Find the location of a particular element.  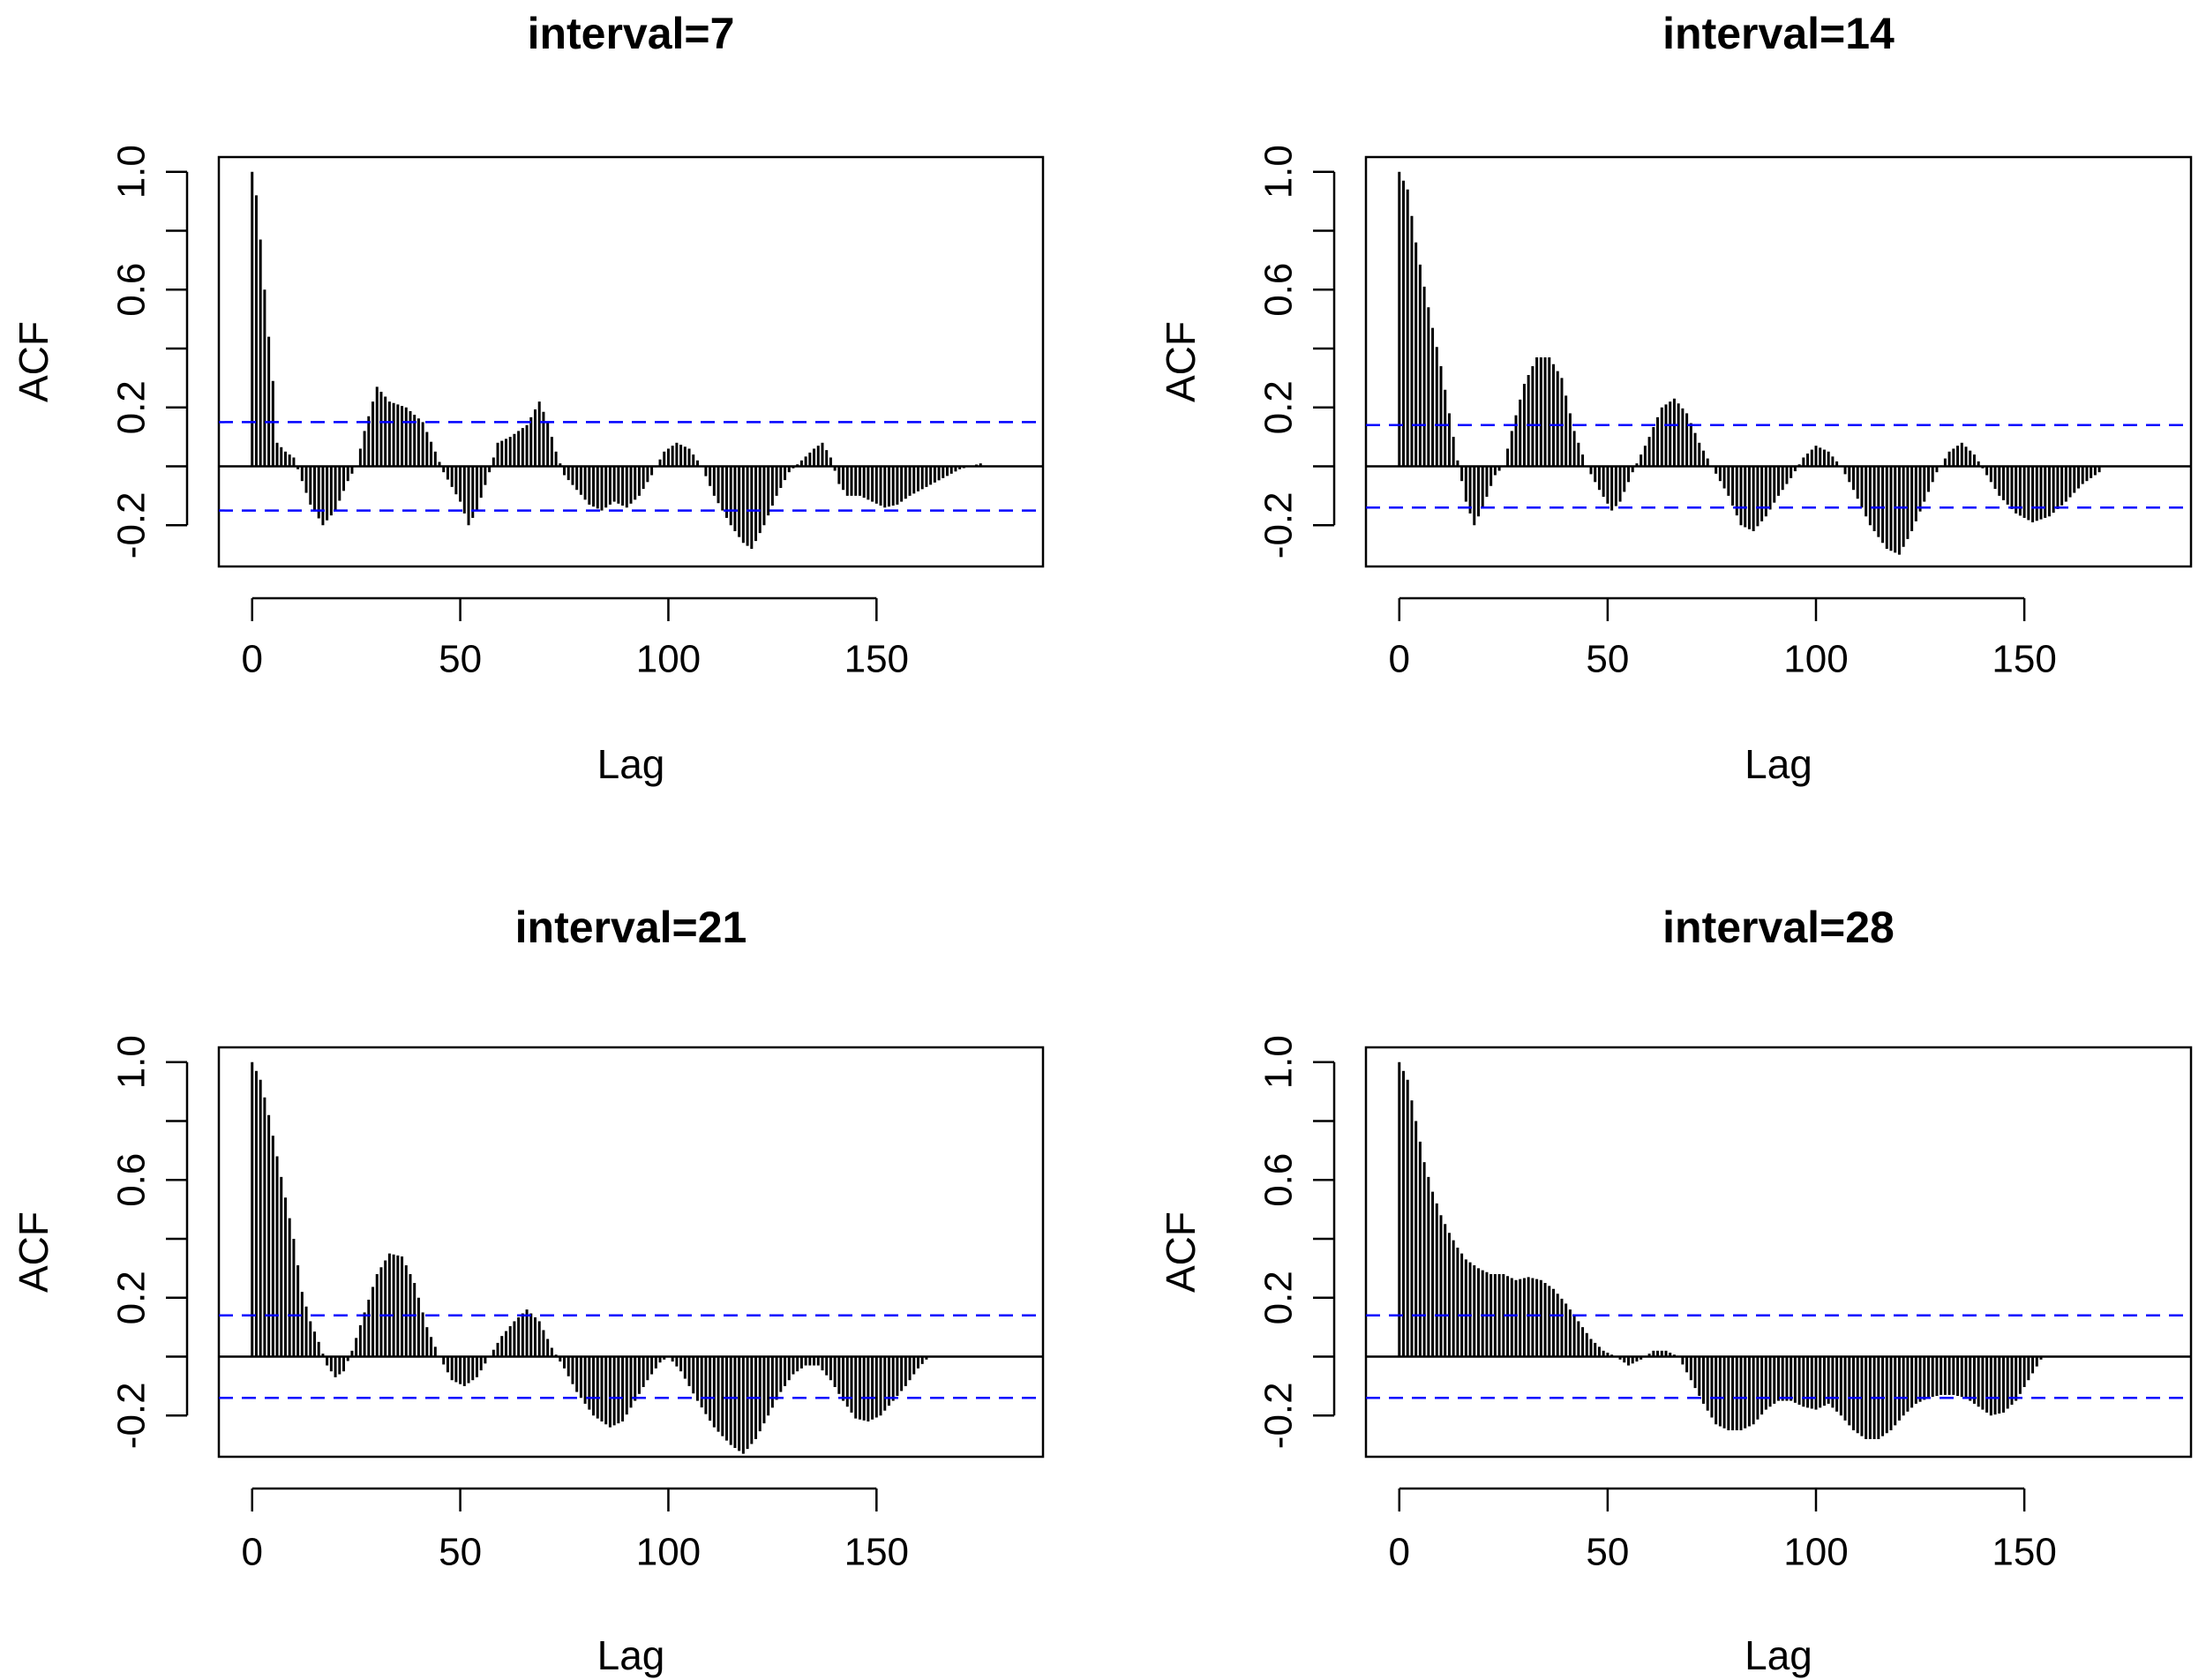

chart-title: interval=28 is located at coordinates (1778, 927).